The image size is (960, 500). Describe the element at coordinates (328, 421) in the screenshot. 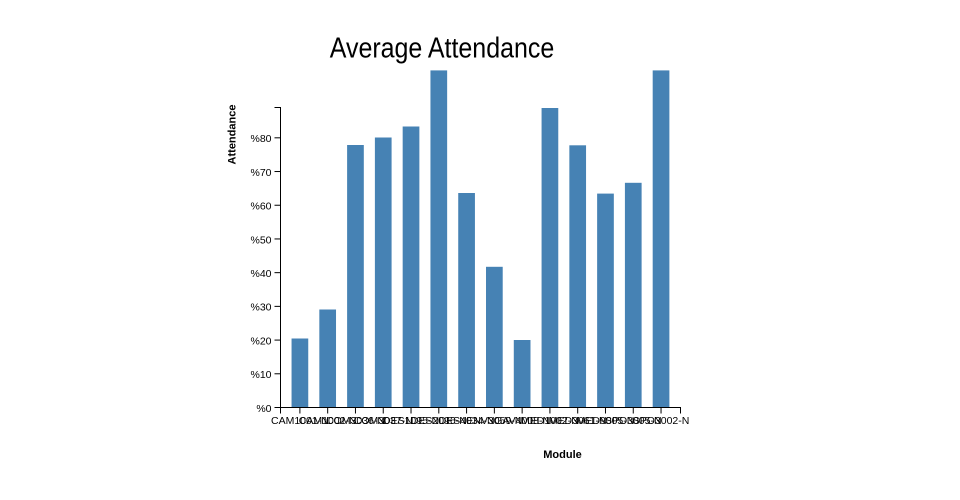

I see `svg-text: CAM1002-N` at that location.